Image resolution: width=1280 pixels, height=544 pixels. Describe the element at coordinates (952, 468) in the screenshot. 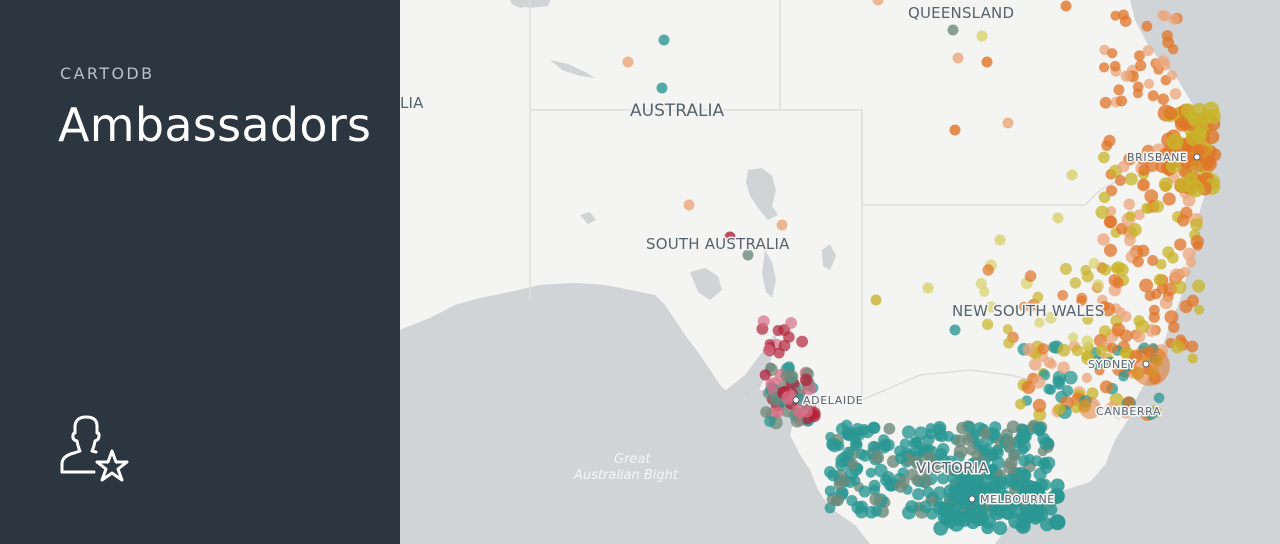

I see `label-victoria: VICTORIA` at that location.